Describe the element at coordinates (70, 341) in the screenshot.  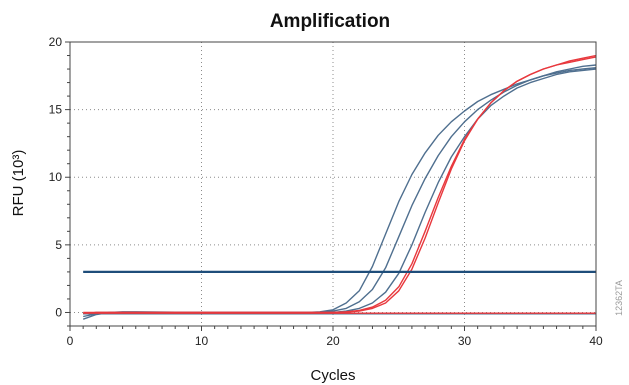
I see `x-tick-label: 0` at that location.